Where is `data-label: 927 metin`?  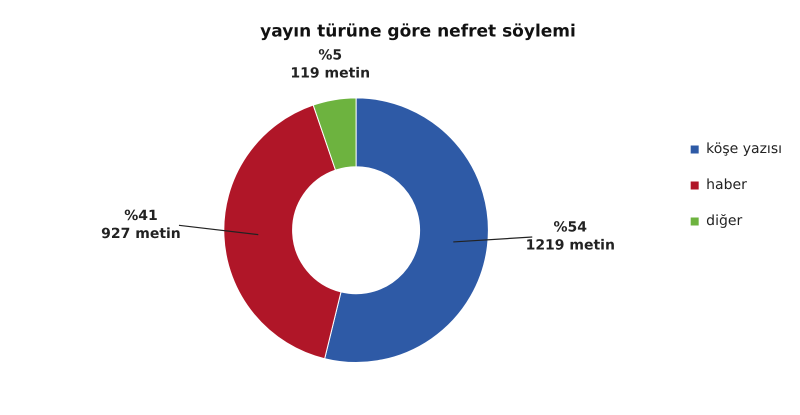 data-label: 927 metin is located at coordinates (141, 234).